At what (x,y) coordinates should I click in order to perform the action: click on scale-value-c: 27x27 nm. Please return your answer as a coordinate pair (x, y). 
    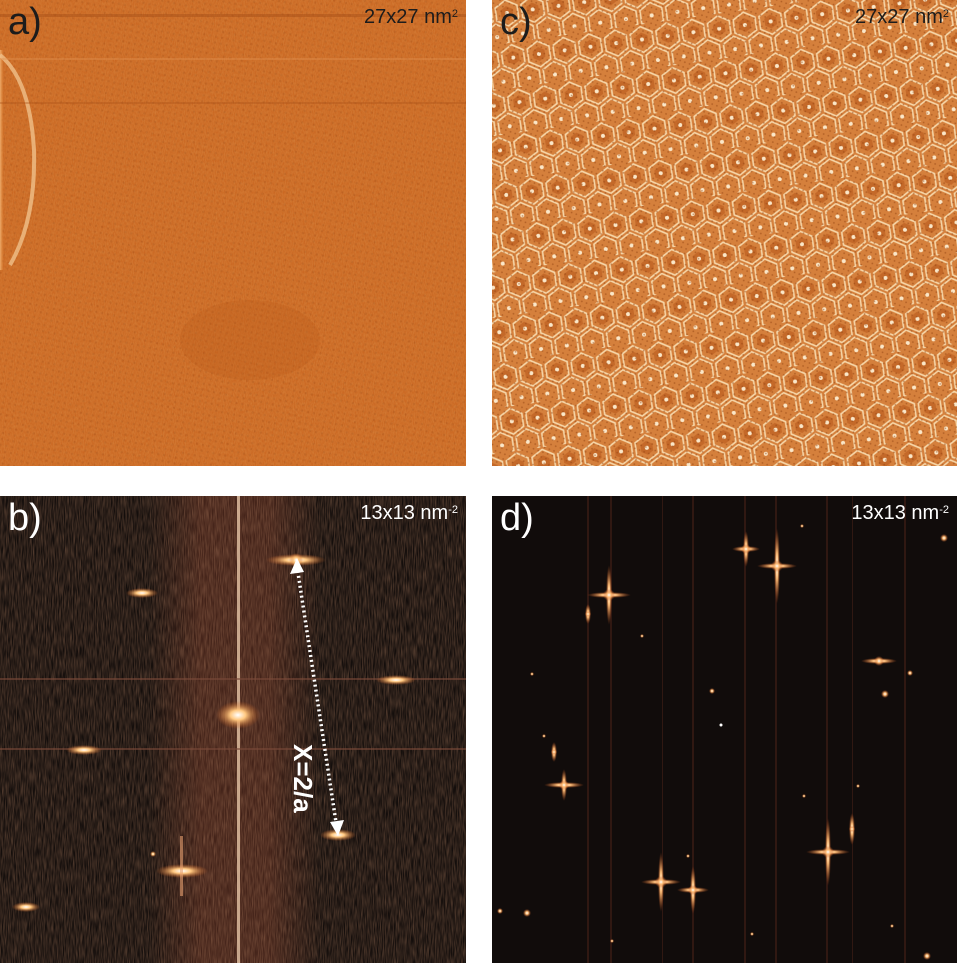
    Looking at the image, I should click on (899, 17).